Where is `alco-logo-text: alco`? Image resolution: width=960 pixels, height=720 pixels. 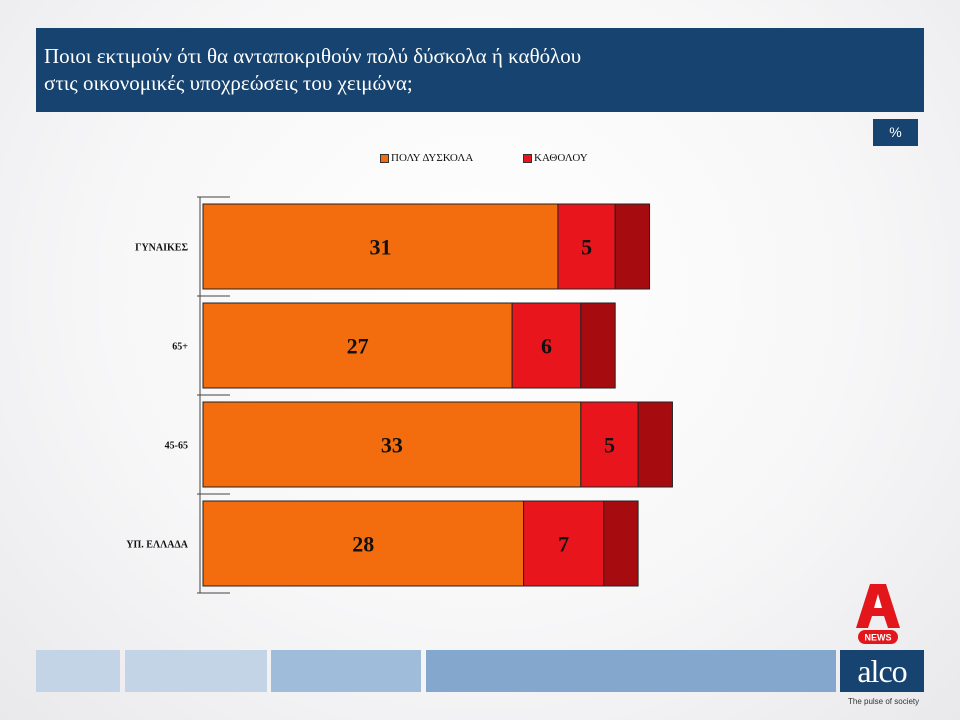
alco-logo-text: alco is located at coordinates (882, 671).